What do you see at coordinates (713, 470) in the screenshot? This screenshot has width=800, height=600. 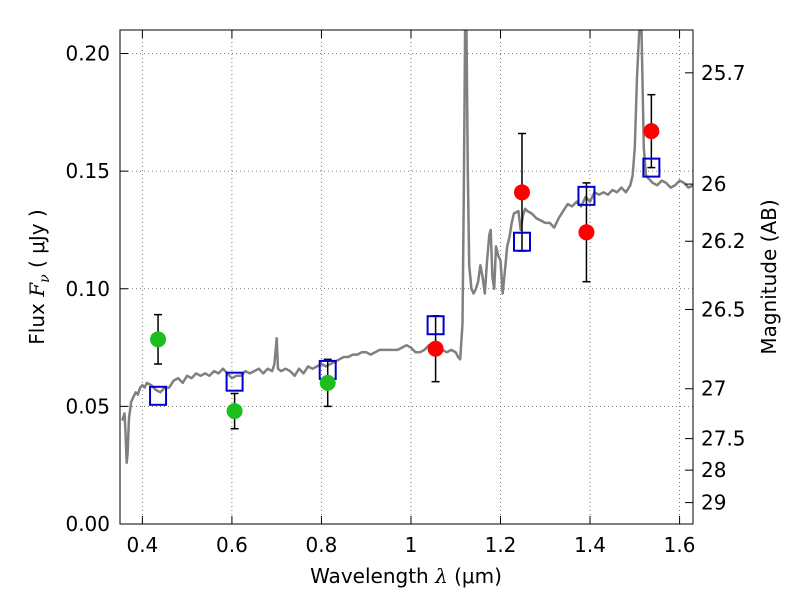 I see `mag-tick-label: 28` at bounding box center [713, 470].